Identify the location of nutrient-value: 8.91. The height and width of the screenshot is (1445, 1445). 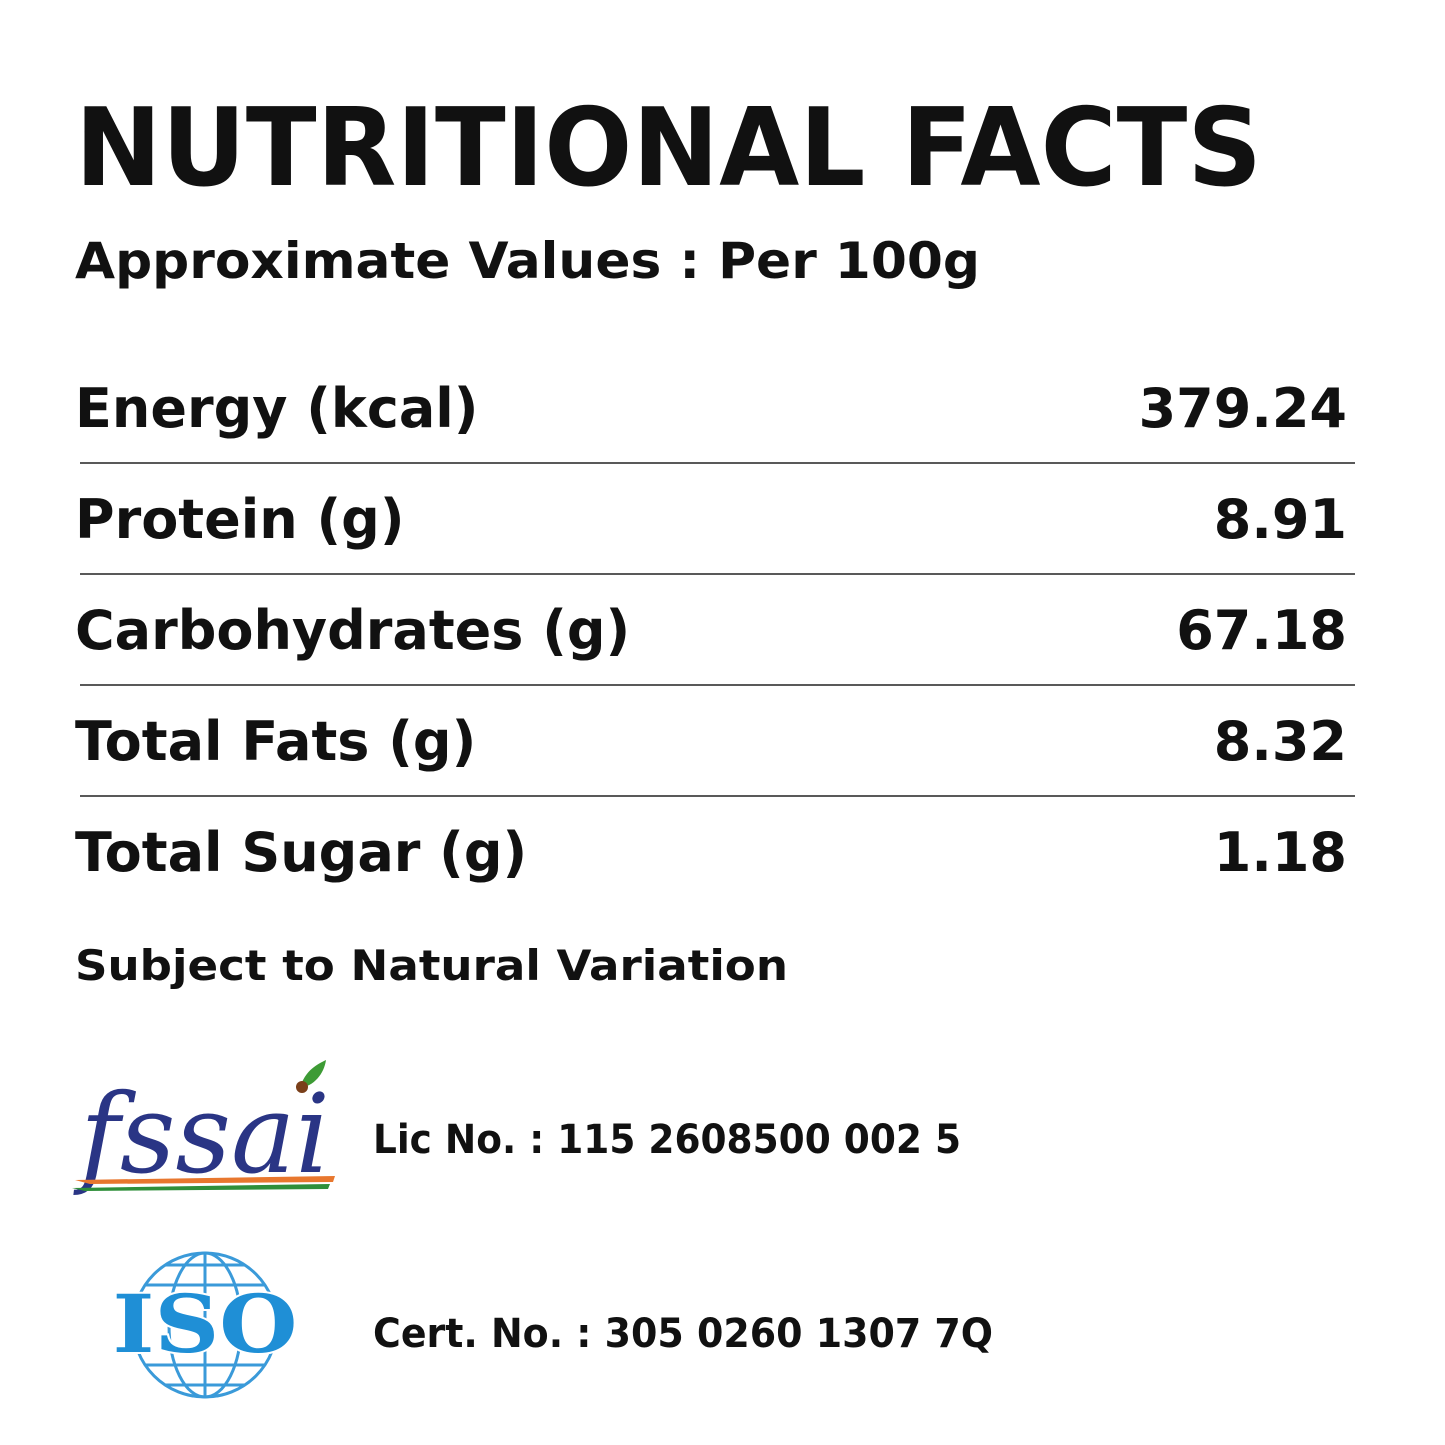
(1280, 519).